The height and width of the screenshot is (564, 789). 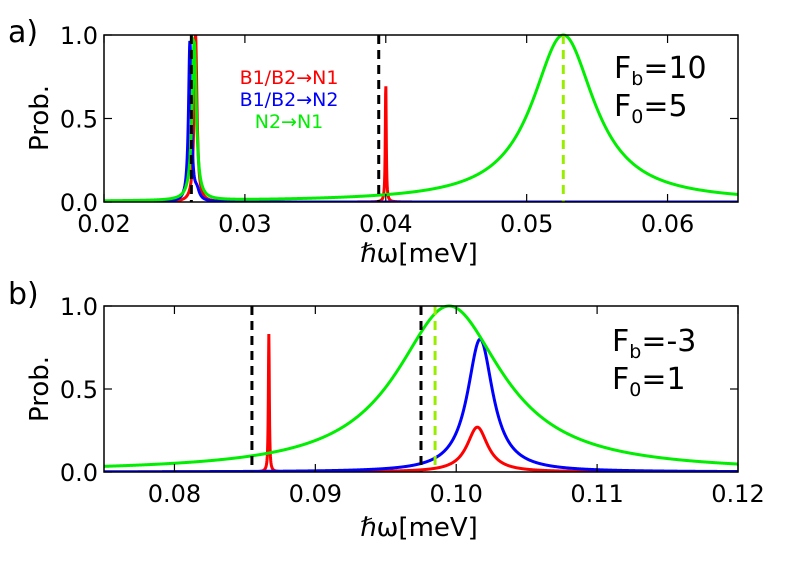 I want to click on panel-b-ylabel: Prob., so click(x=40, y=389).